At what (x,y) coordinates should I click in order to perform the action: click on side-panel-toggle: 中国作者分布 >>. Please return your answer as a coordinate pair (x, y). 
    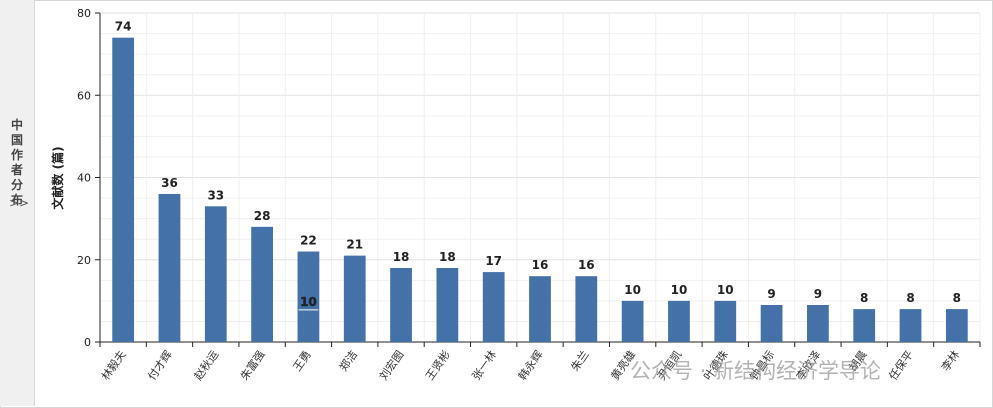
    Looking at the image, I should click on (17, 203).